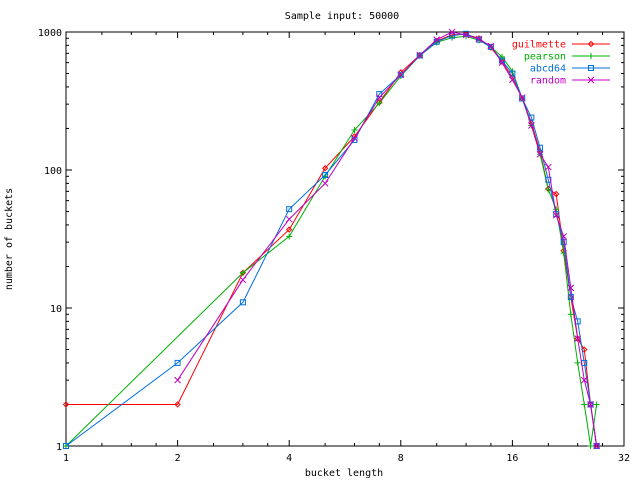  What do you see at coordinates (548, 81) in the screenshot?
I see `legend-label-random: random` at bounding box center [548, 81].